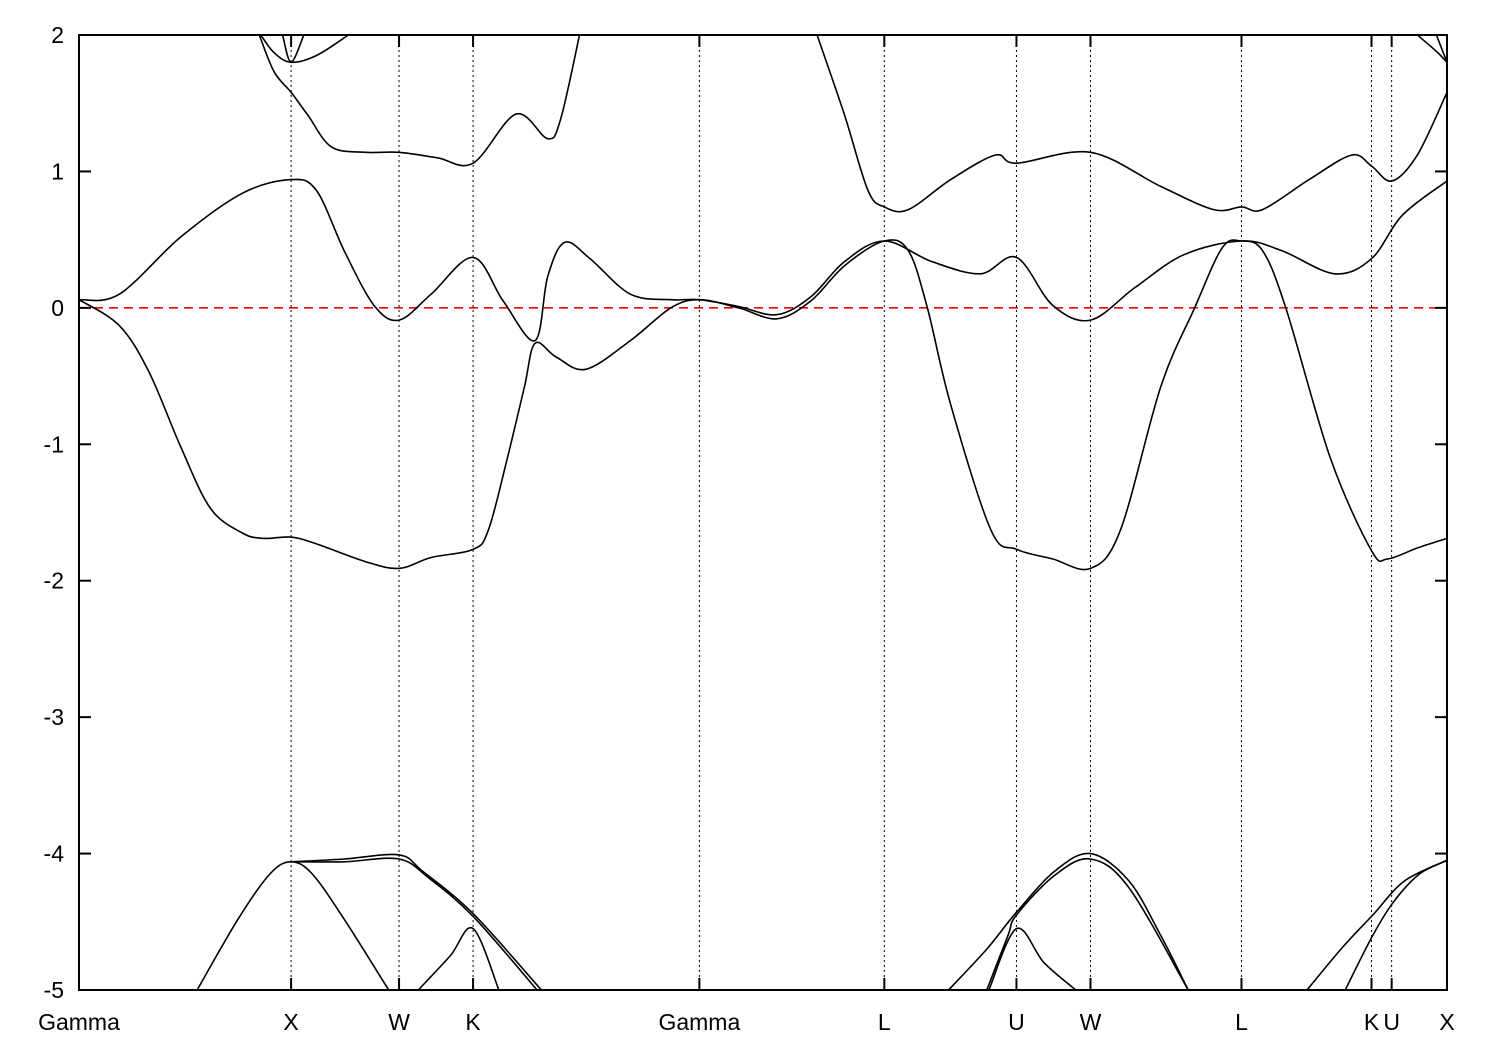 The height and width of the screenshot is (1050, 1500). What do you see at coordinates (54, 990) in the screenshot?
I see `y-tick-label: -5` at bounding box center [54, 990].